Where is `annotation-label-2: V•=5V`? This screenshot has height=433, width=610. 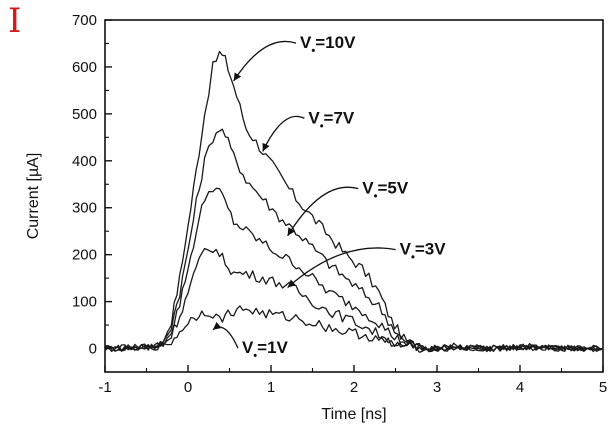 annotation-label-2: V•=5V is located at coordinates (385, 191).